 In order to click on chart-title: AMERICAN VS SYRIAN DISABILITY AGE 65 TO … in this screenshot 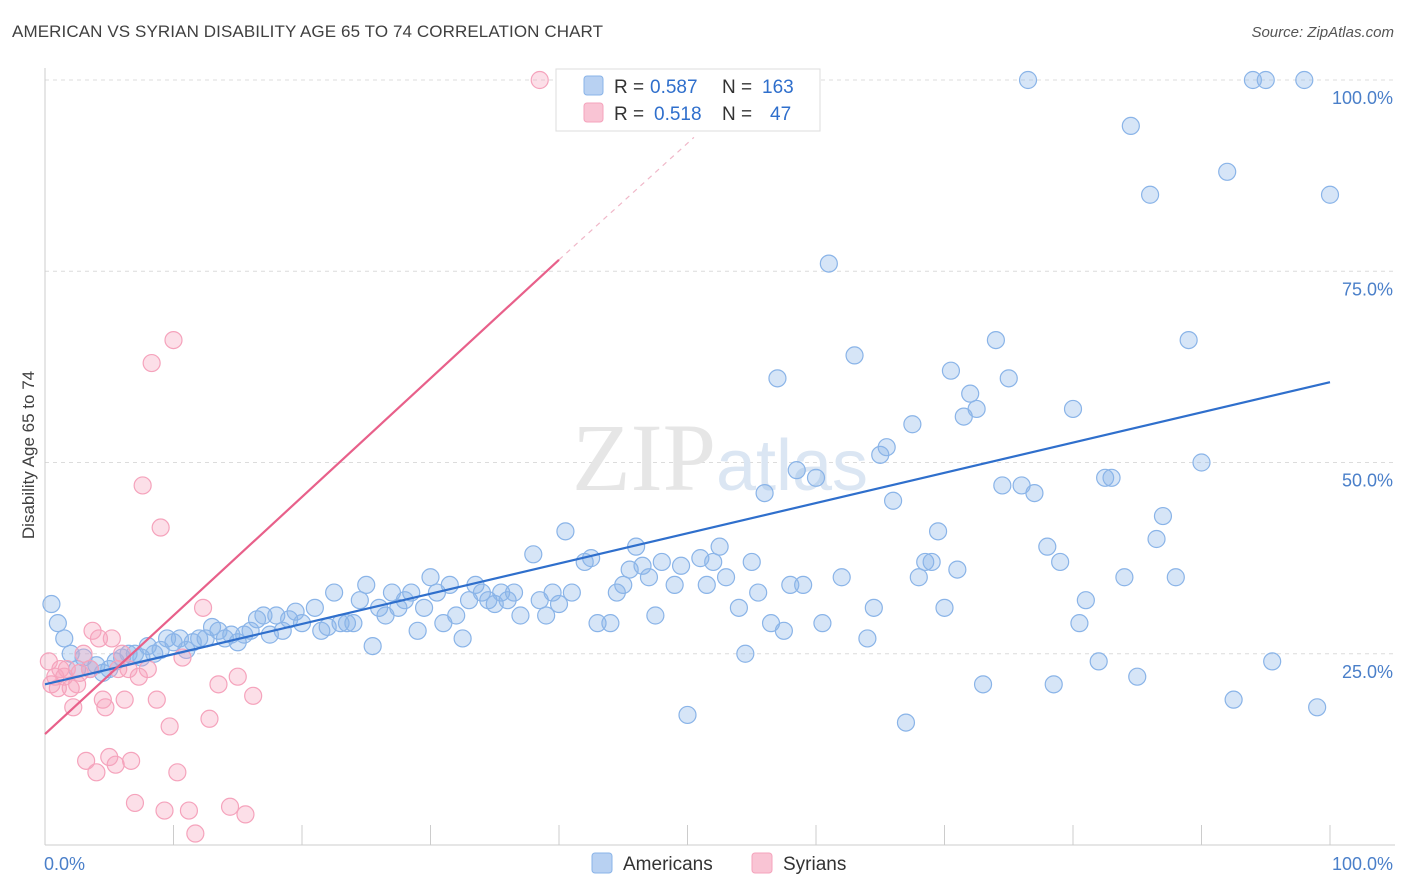, I will do `click(308, 31)`.